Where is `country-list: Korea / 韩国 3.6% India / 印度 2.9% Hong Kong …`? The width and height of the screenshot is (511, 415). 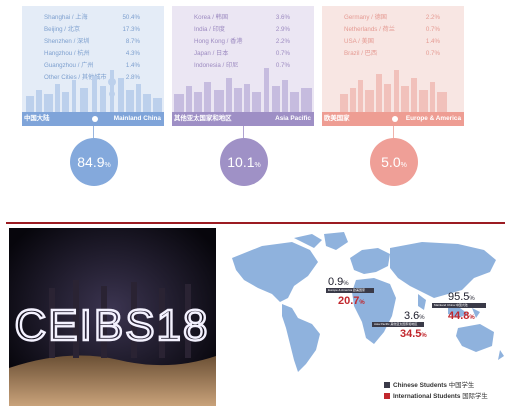
country-list: Korea / 韩国 3.6% India / 印度 2.9% Hong Kong … is located at coordinates (243, 42).